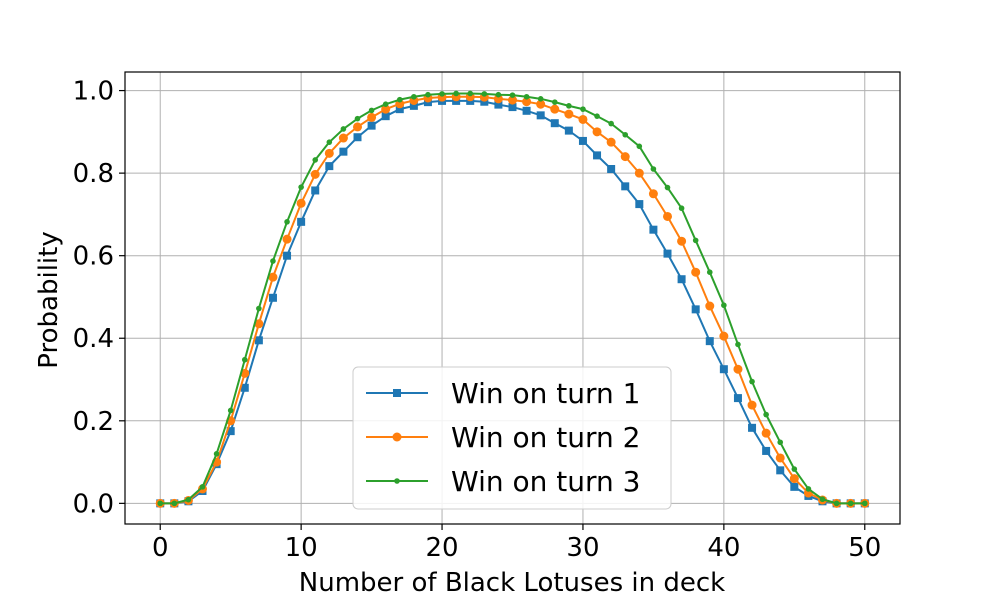 This screenshot has width=1000, height=600. Describe the element at coordinates (503, 437) in the screenshot. I see `legend-item-2: Win on turn 2` at that location.